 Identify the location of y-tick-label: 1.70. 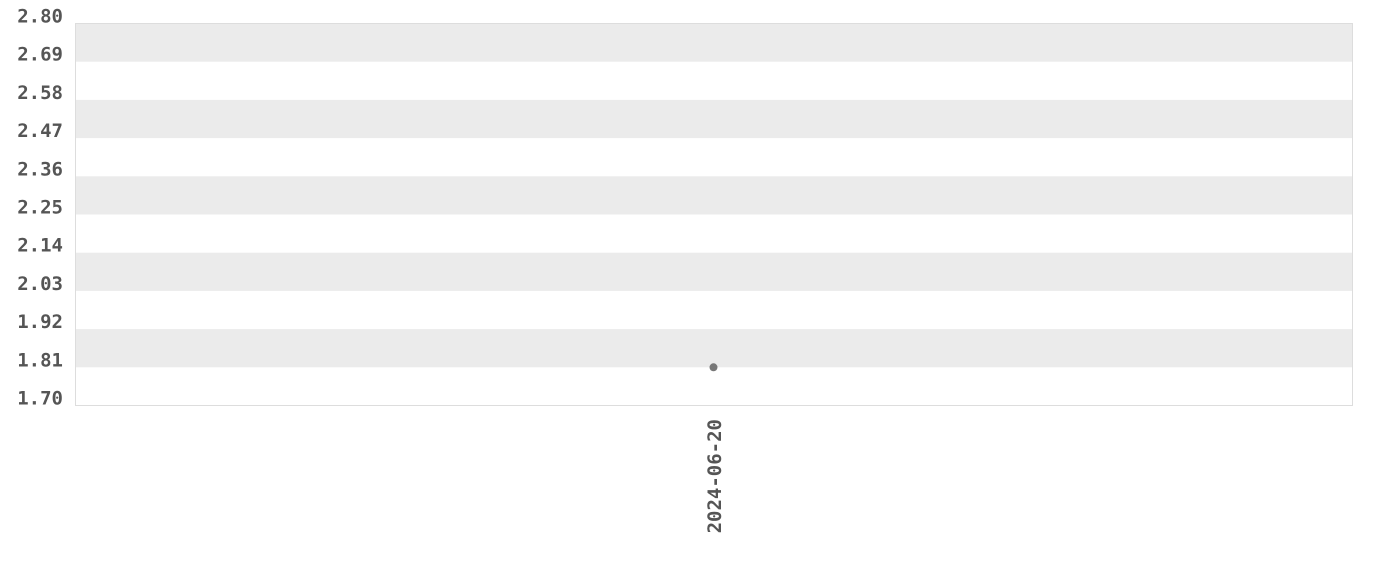
(40, 399).